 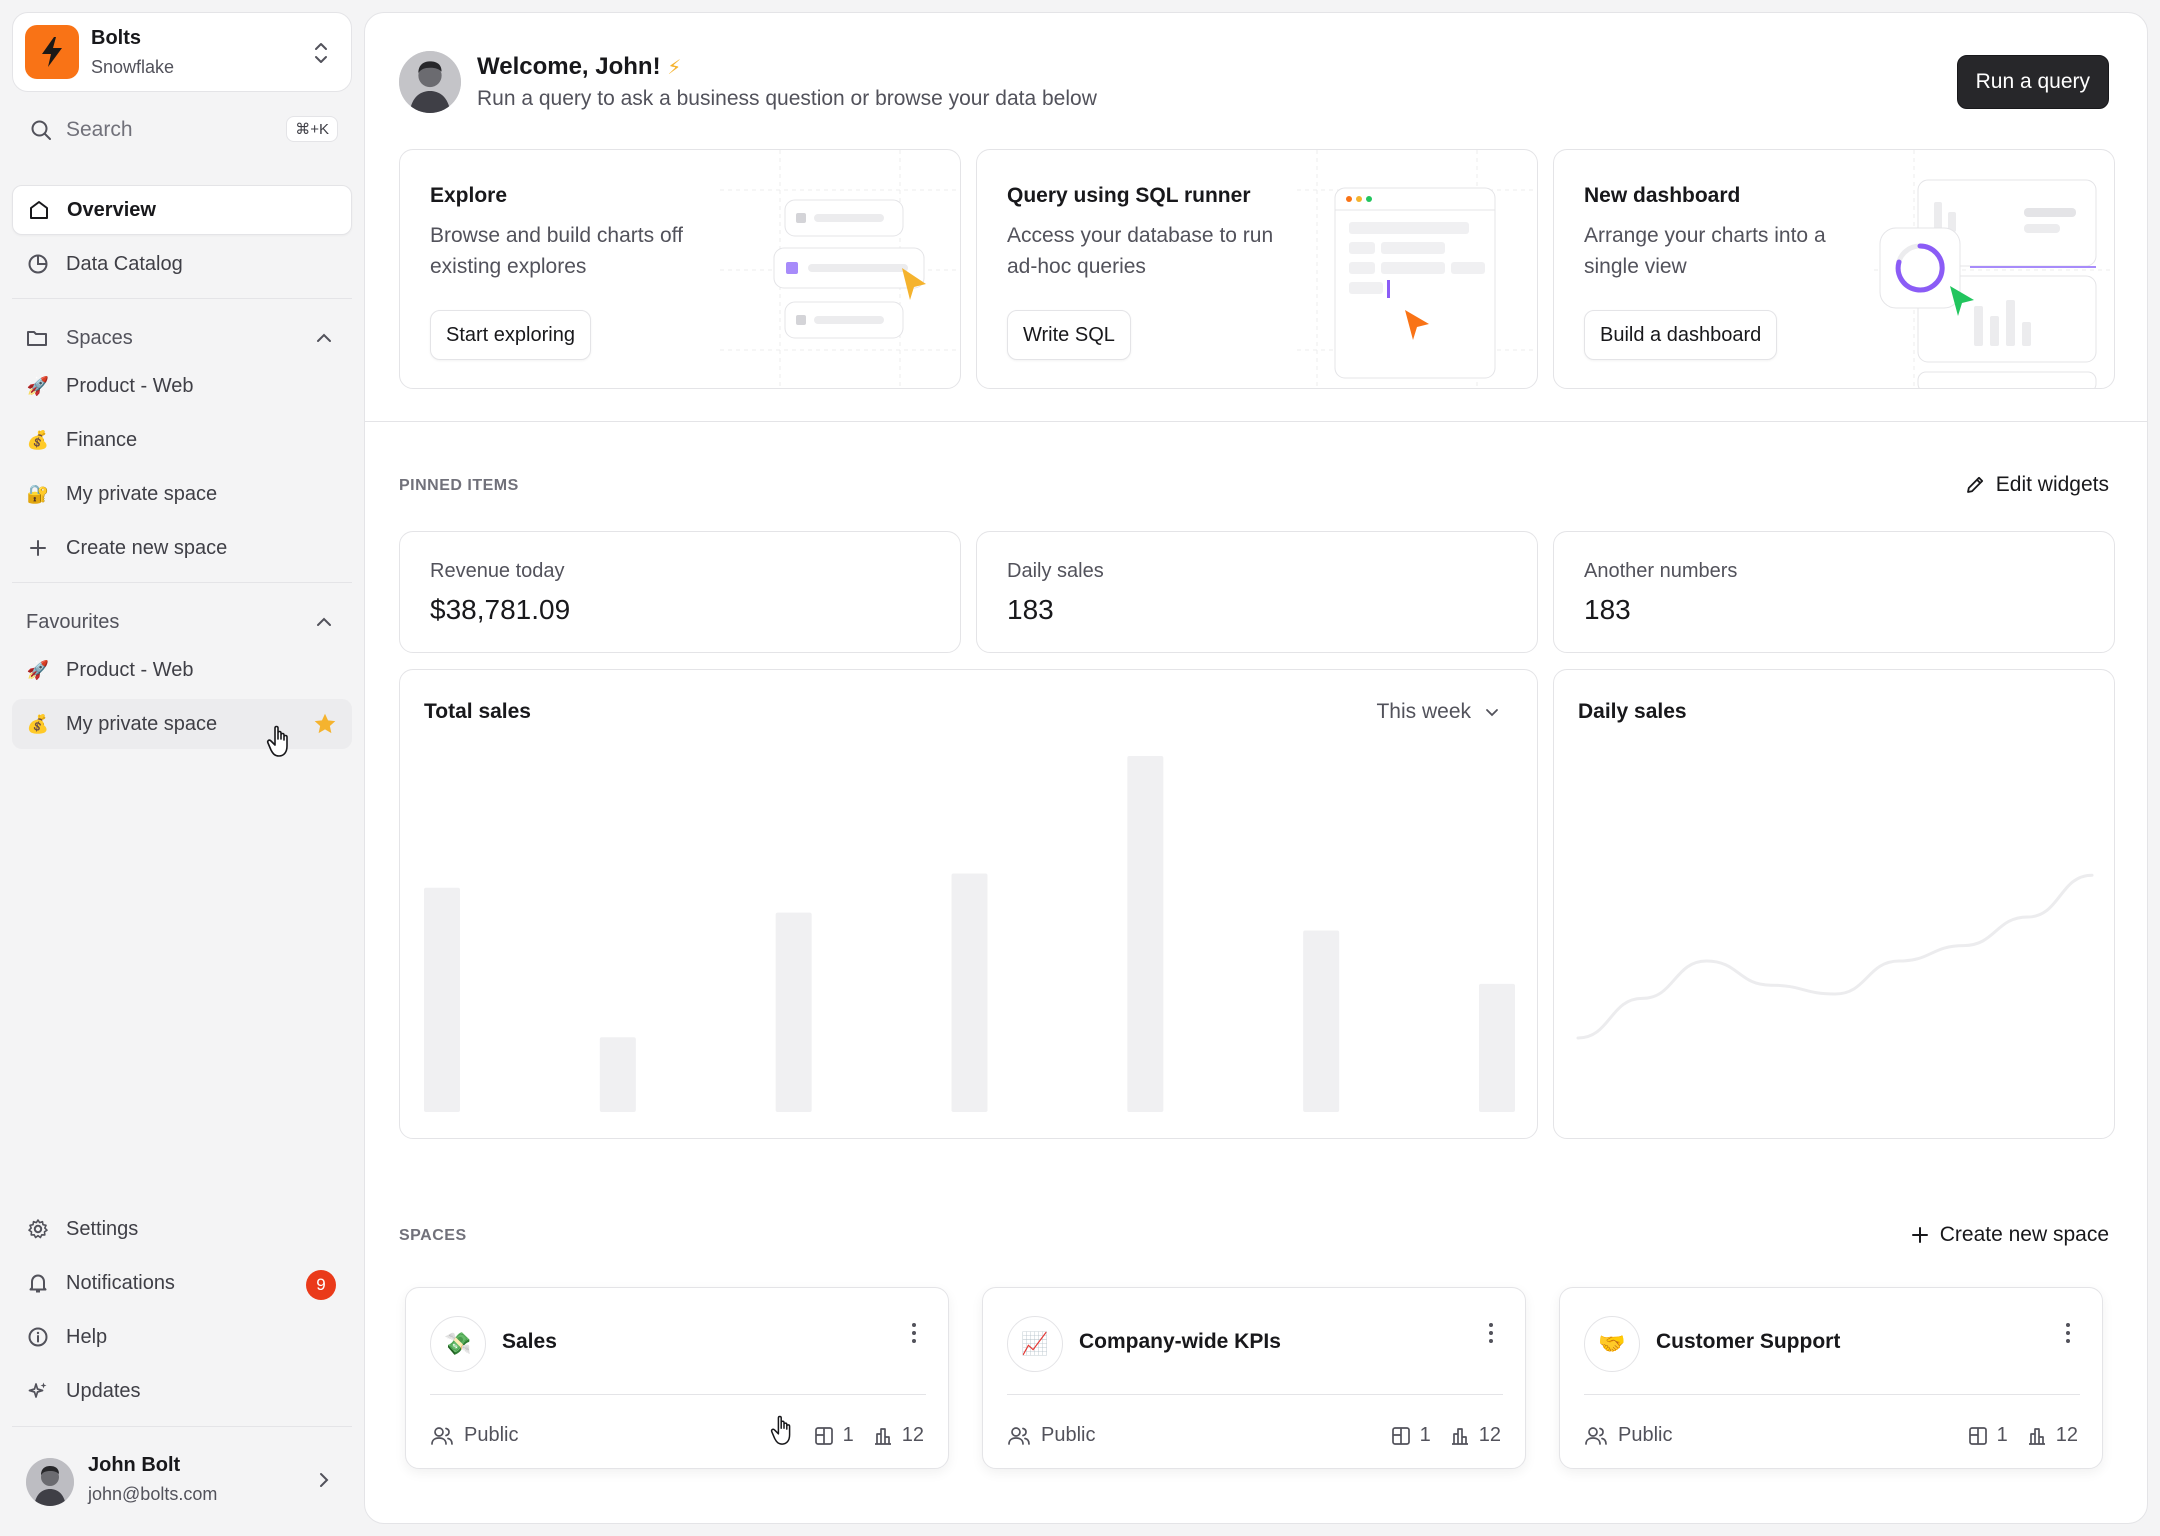 What do you see at coordinates (325, 724) in the screenshot?
I see `star-icon` at bounding box center [325, 724].